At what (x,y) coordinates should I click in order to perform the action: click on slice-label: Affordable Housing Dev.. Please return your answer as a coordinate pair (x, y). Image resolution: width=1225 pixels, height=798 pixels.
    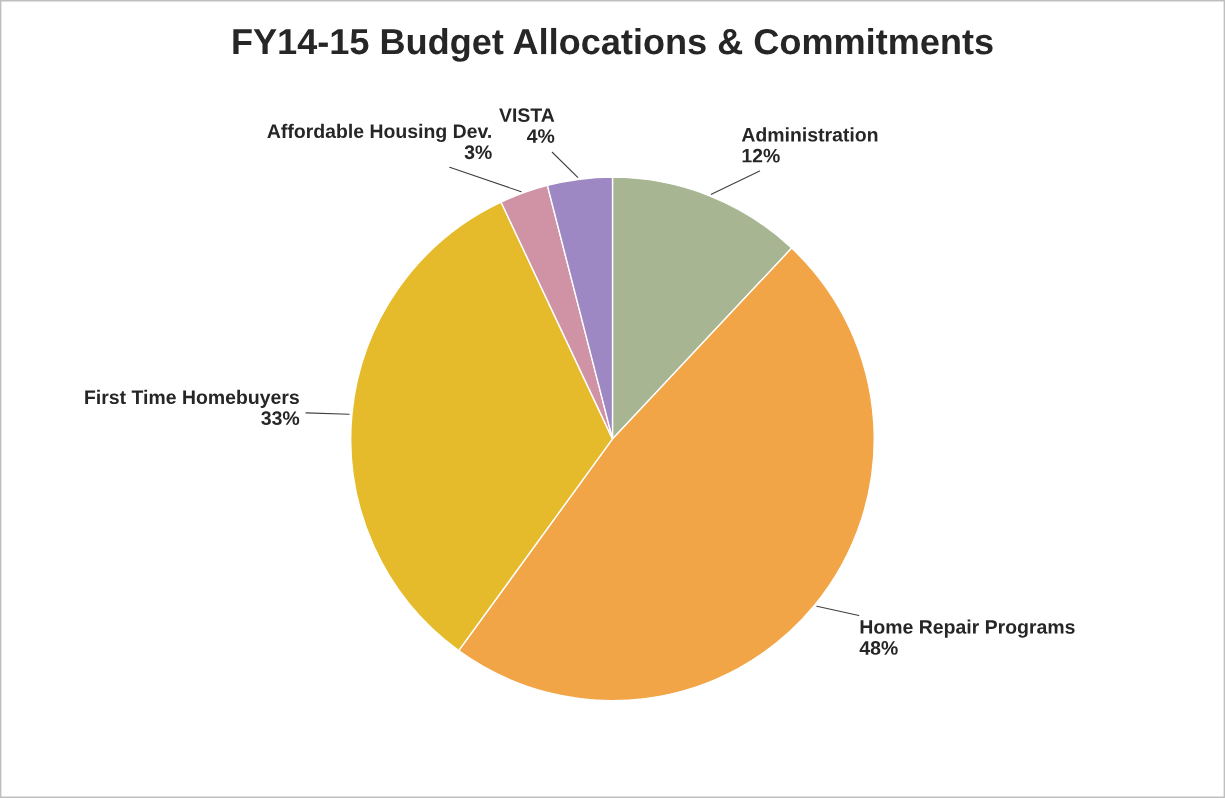
    Looking at the image, I should click on (379, 133).